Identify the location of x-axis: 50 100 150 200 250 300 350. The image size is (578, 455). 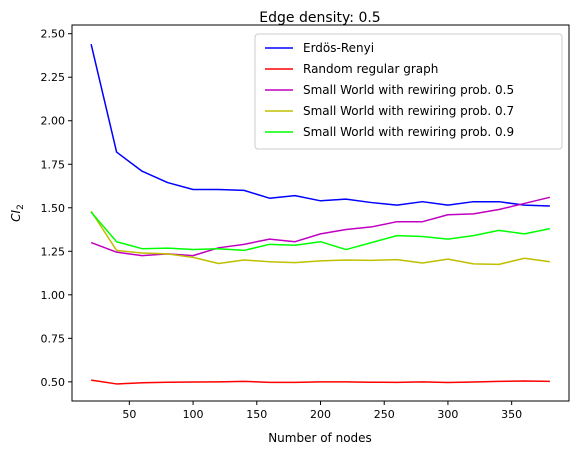
(322, 411).